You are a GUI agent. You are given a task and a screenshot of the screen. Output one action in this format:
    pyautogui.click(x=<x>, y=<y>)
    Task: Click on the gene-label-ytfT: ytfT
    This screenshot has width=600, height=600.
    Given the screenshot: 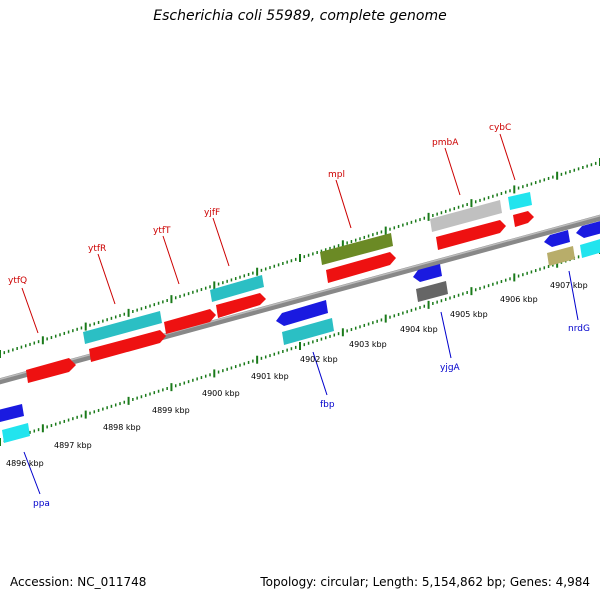 What is the action you would take?
    pyautogui.click(x=162, y=231)
    